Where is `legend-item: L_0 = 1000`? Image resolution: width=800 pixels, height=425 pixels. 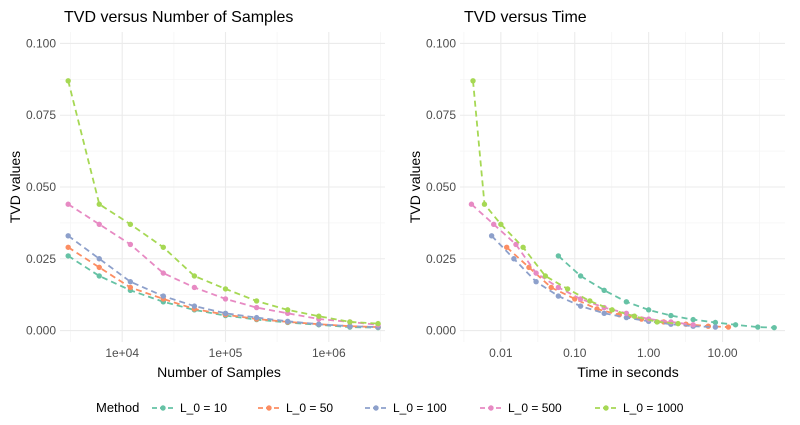
legend-item: L_0 = 1000 is located at coordinates (639, 408).